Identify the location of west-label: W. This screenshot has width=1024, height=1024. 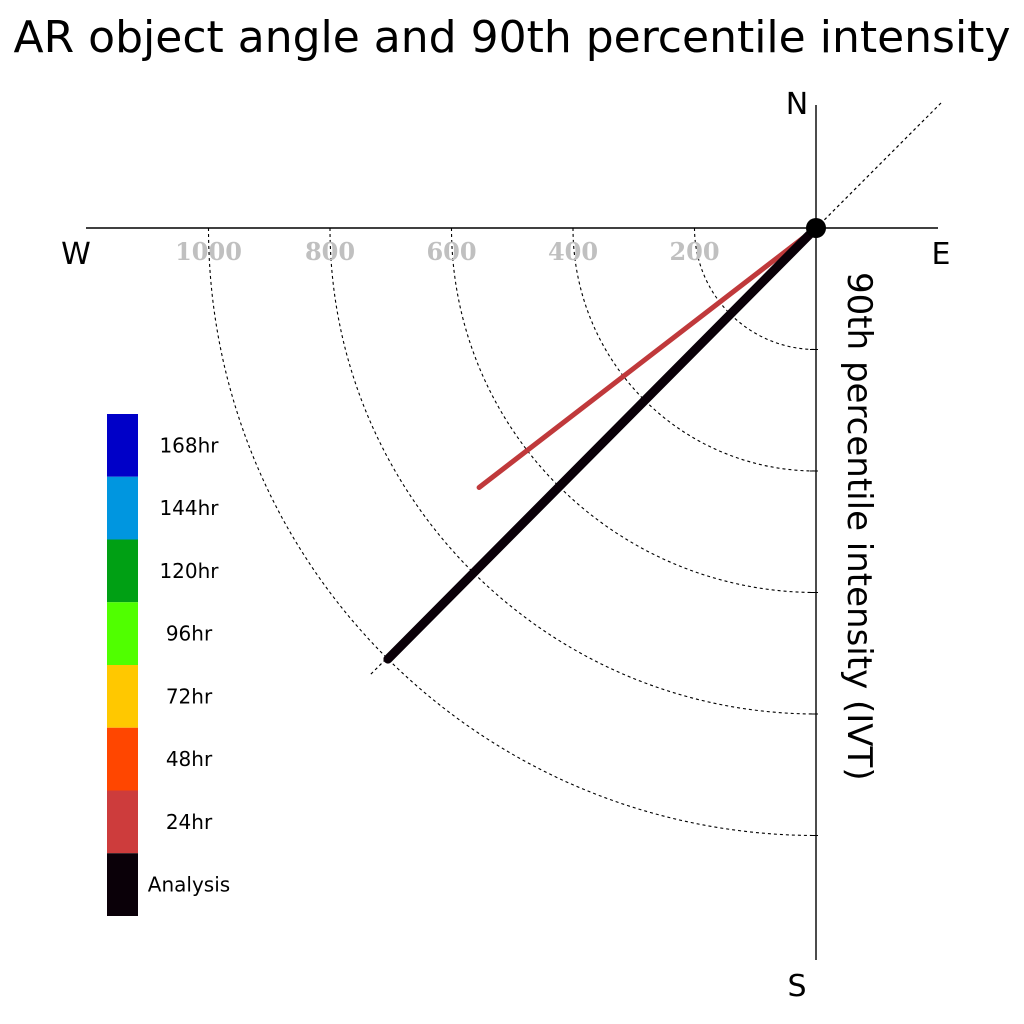
(76, 254).